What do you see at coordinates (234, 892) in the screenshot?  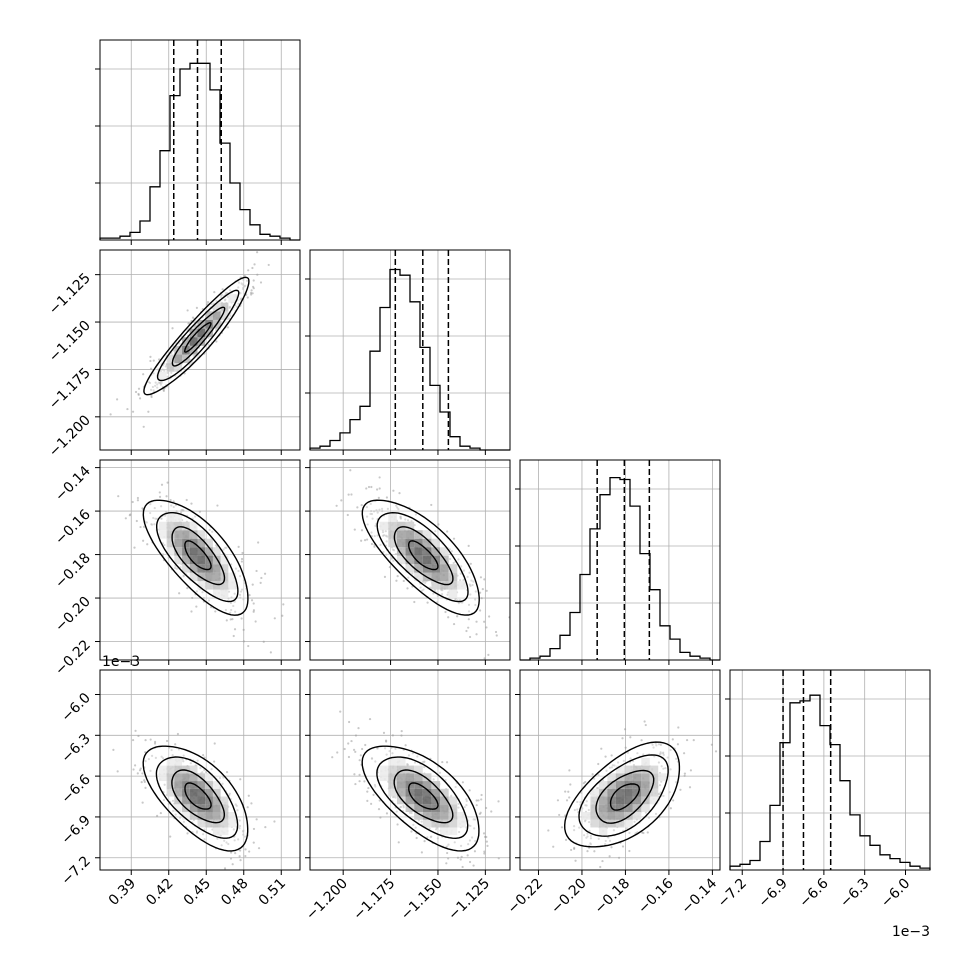 I see `x-tick-label: 0.48` at bounding box center [234, 892].